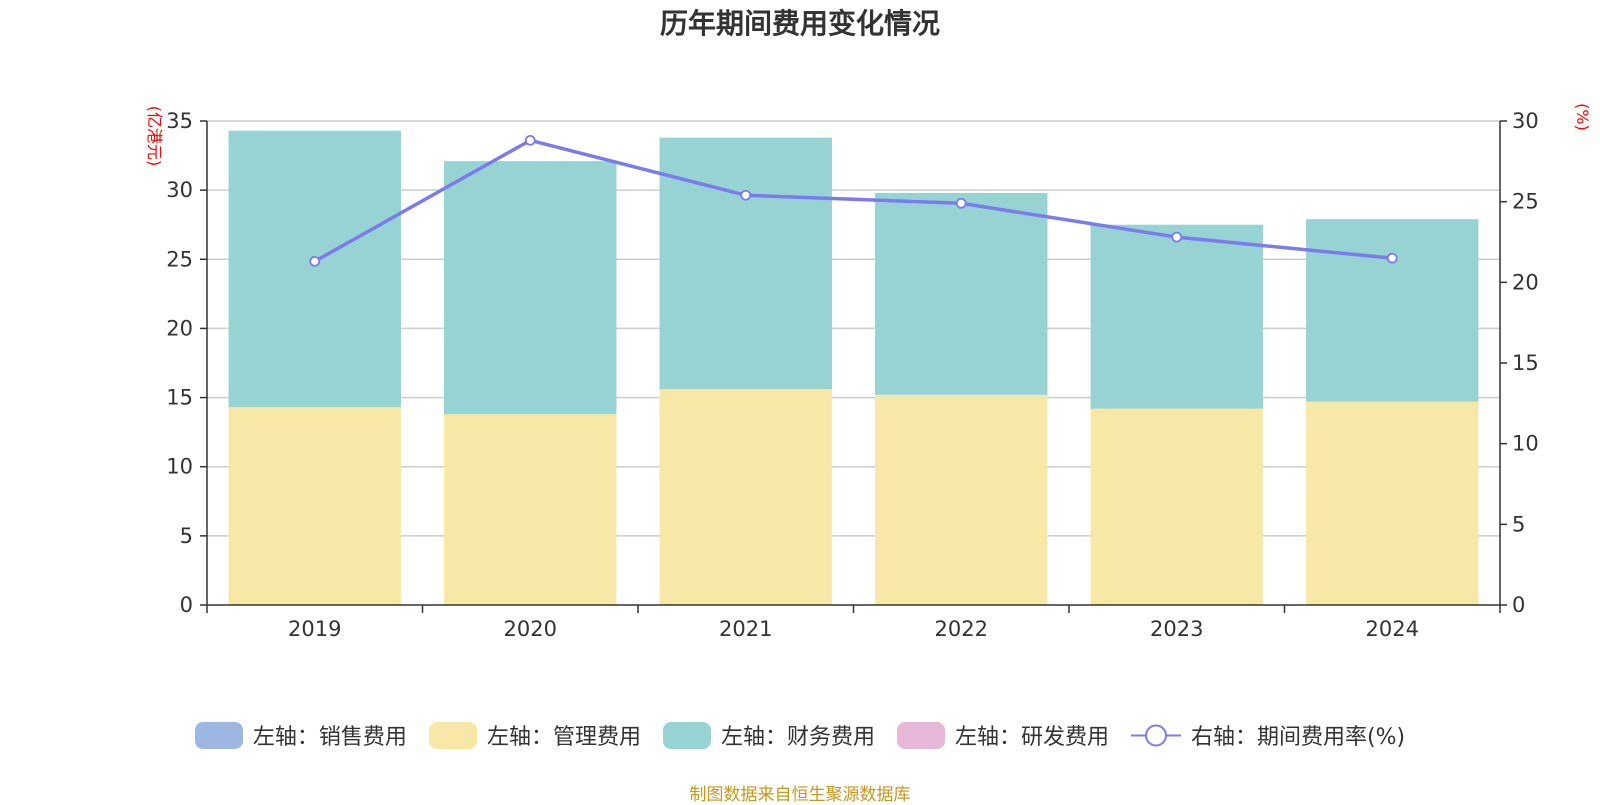 This screenshot has width=1600, height=805. Describe the element at coordinates (745, 629) in the screenshot. I see `x-tick-label: 2021` at that location.